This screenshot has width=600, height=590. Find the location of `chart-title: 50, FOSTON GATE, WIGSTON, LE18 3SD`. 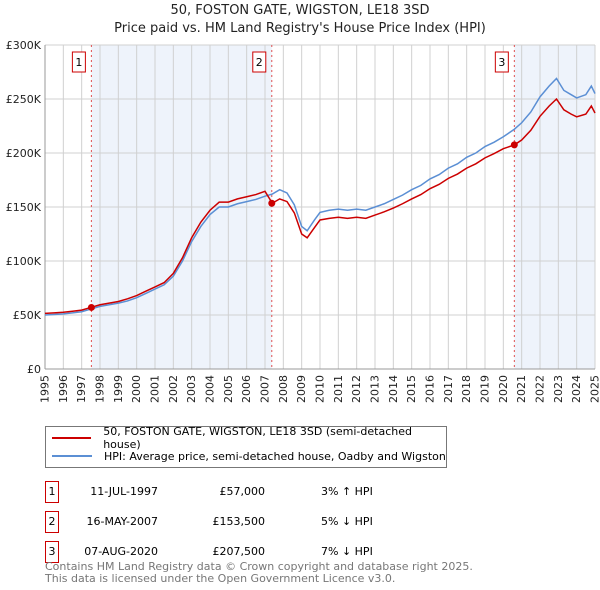

chart-title: 50, FOSTON GATE, WIGSTON, LE18 3SD is located at coordinates (300, 10).